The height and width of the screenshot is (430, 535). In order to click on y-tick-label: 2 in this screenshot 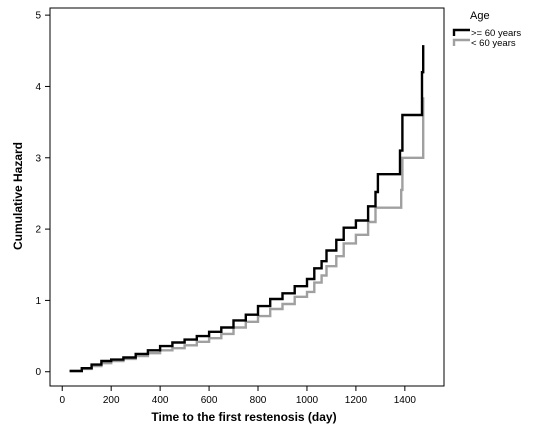, I will do `click(38, 230)`.